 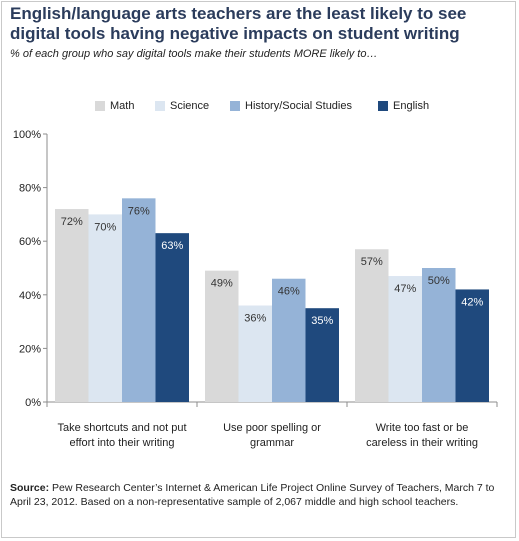 What do you see at coordinates (289, 292) in the screenshot?
I see `bar-value-label: 46%` at bounding box center [289, 292].